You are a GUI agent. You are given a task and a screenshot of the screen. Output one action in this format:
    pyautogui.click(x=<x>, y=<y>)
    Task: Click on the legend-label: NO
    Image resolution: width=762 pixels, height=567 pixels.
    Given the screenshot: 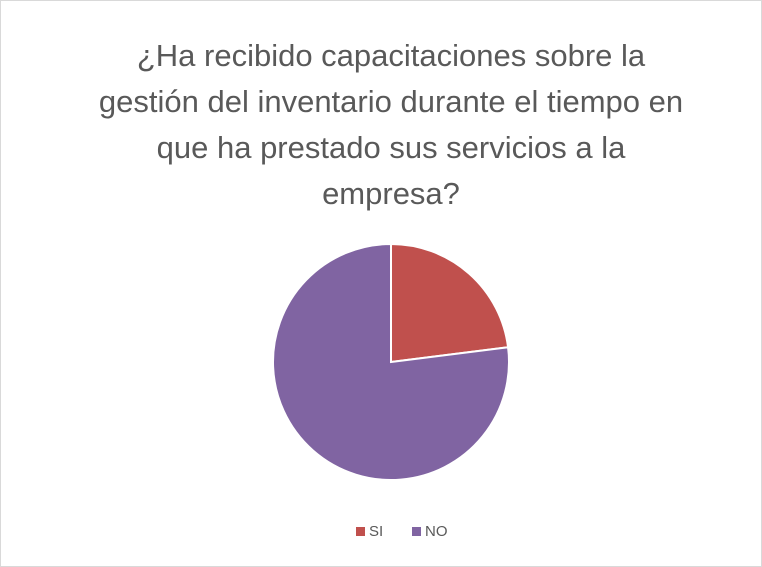 What is the action you would take?
    pyautogui.click(x=436, y=531)
    